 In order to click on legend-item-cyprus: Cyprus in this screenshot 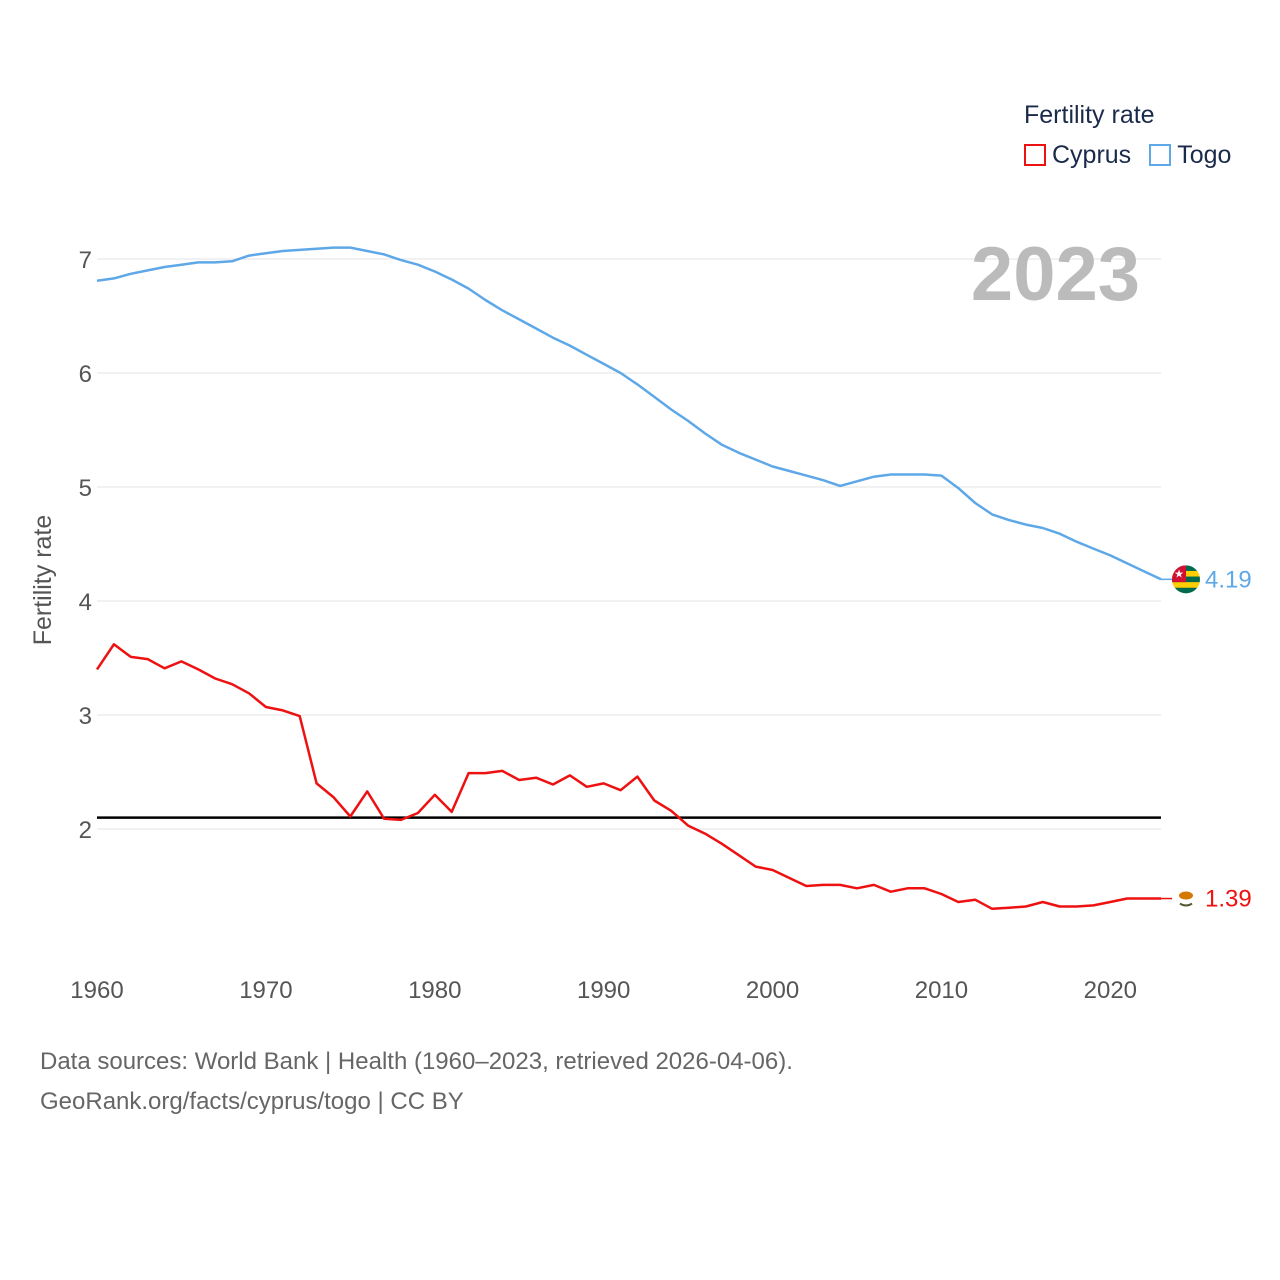, I will do `click(1077, 155)`.